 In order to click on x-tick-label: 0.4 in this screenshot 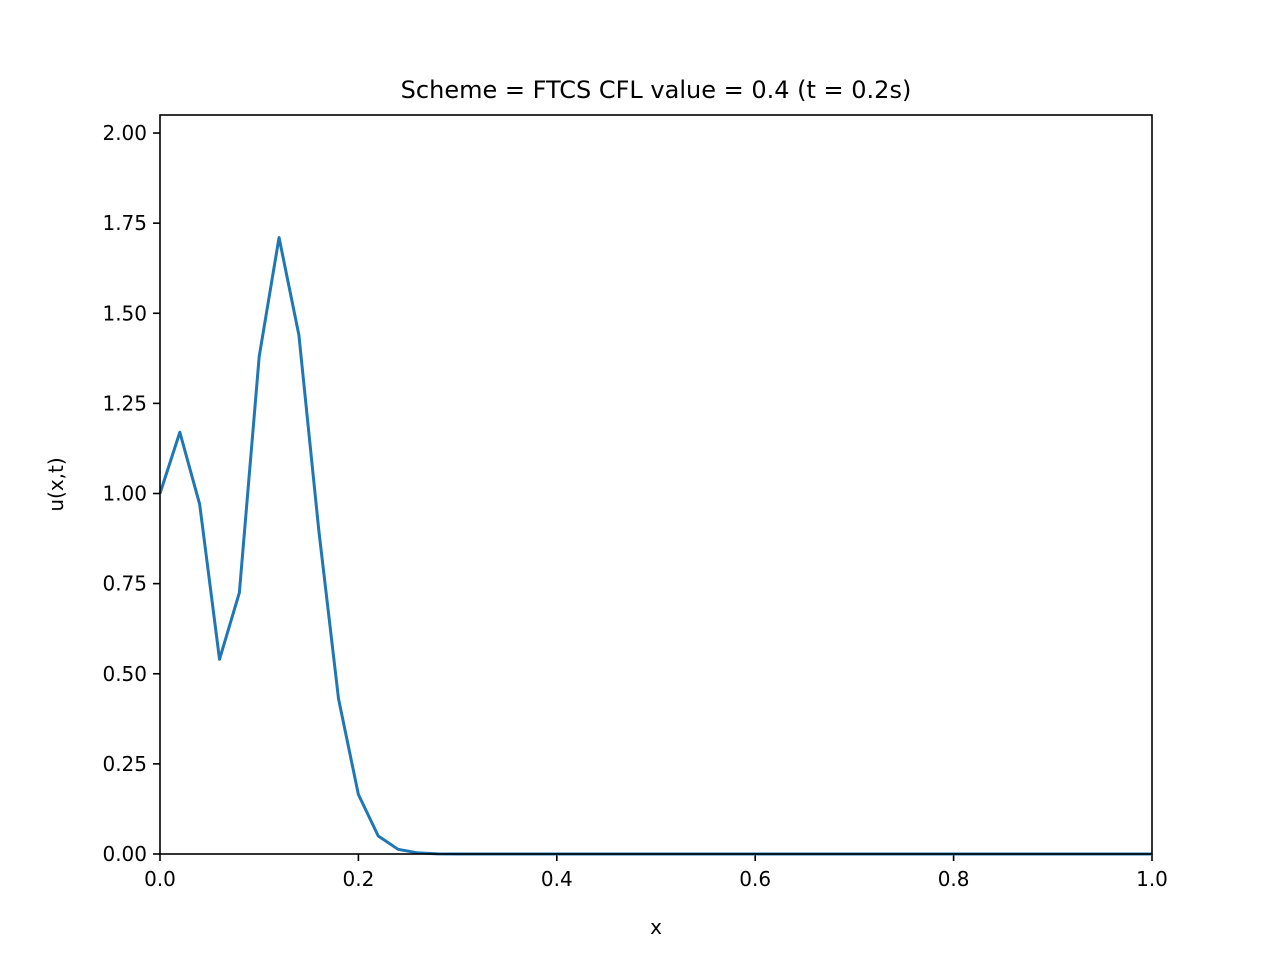, I will do `click(557, 879)`.